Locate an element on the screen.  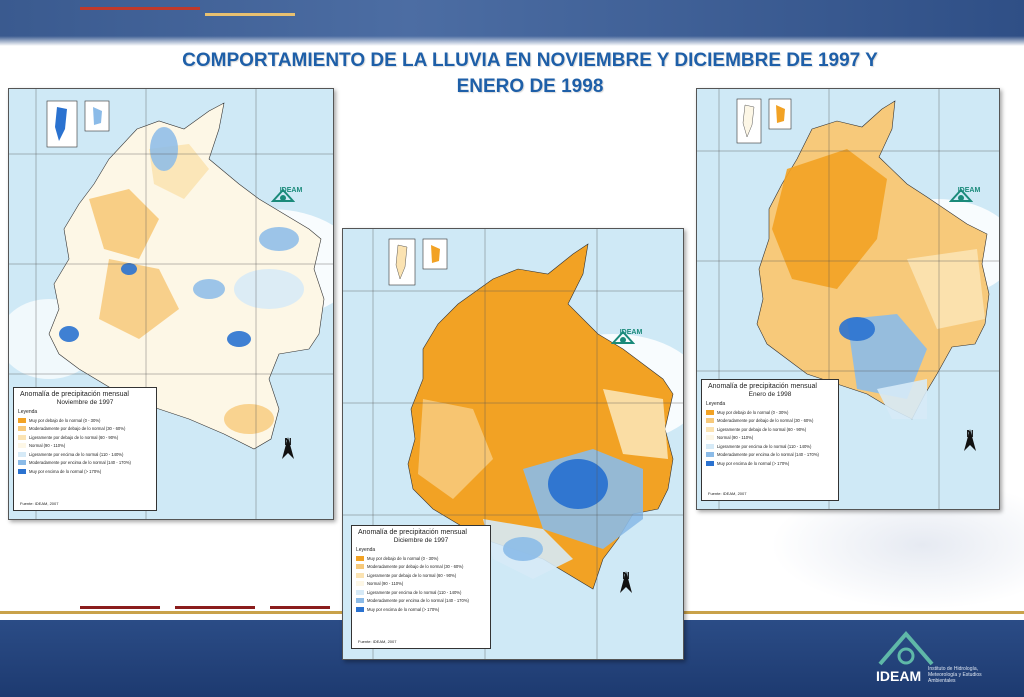
legend-title: Anomalía de precipitación mensual is located at coordinates (74, 394).